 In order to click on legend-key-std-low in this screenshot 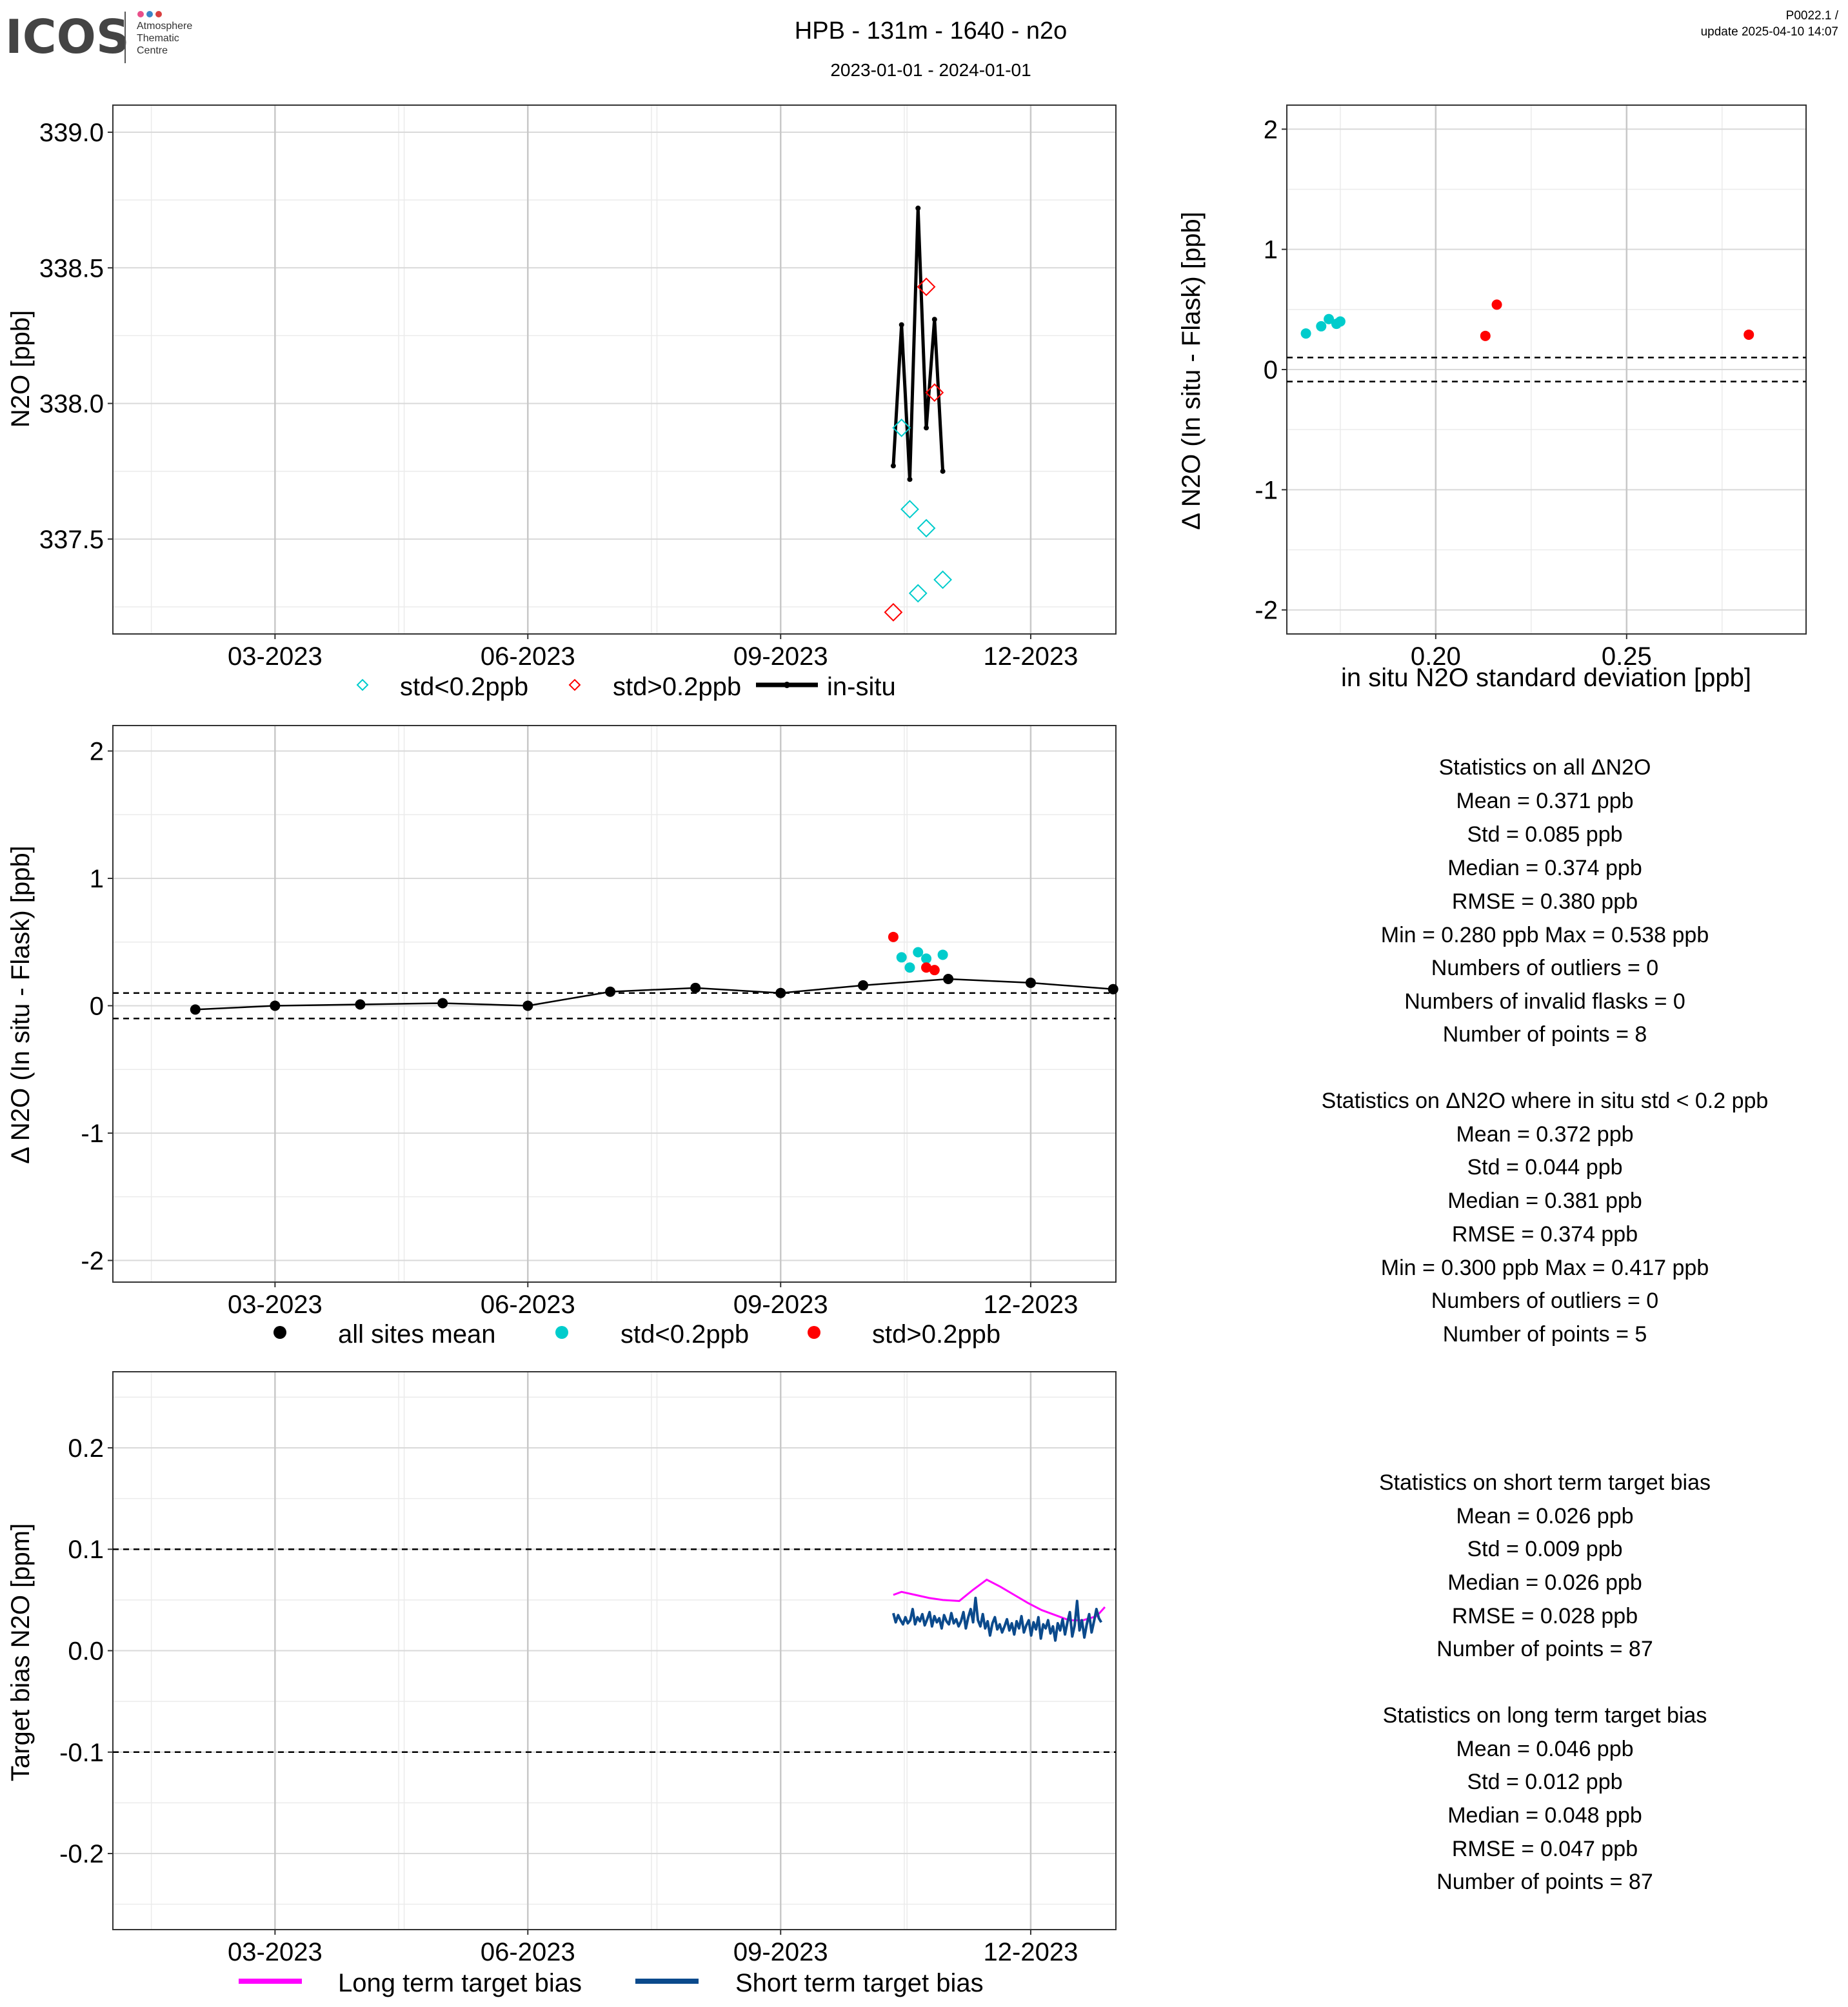, I will do `click(362, 684)`.